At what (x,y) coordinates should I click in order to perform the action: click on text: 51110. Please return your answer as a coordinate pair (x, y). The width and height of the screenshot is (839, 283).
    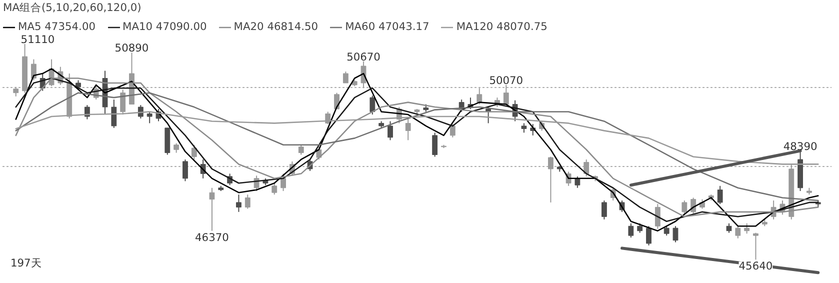
    Looking at the image, I should click on (37, 39).